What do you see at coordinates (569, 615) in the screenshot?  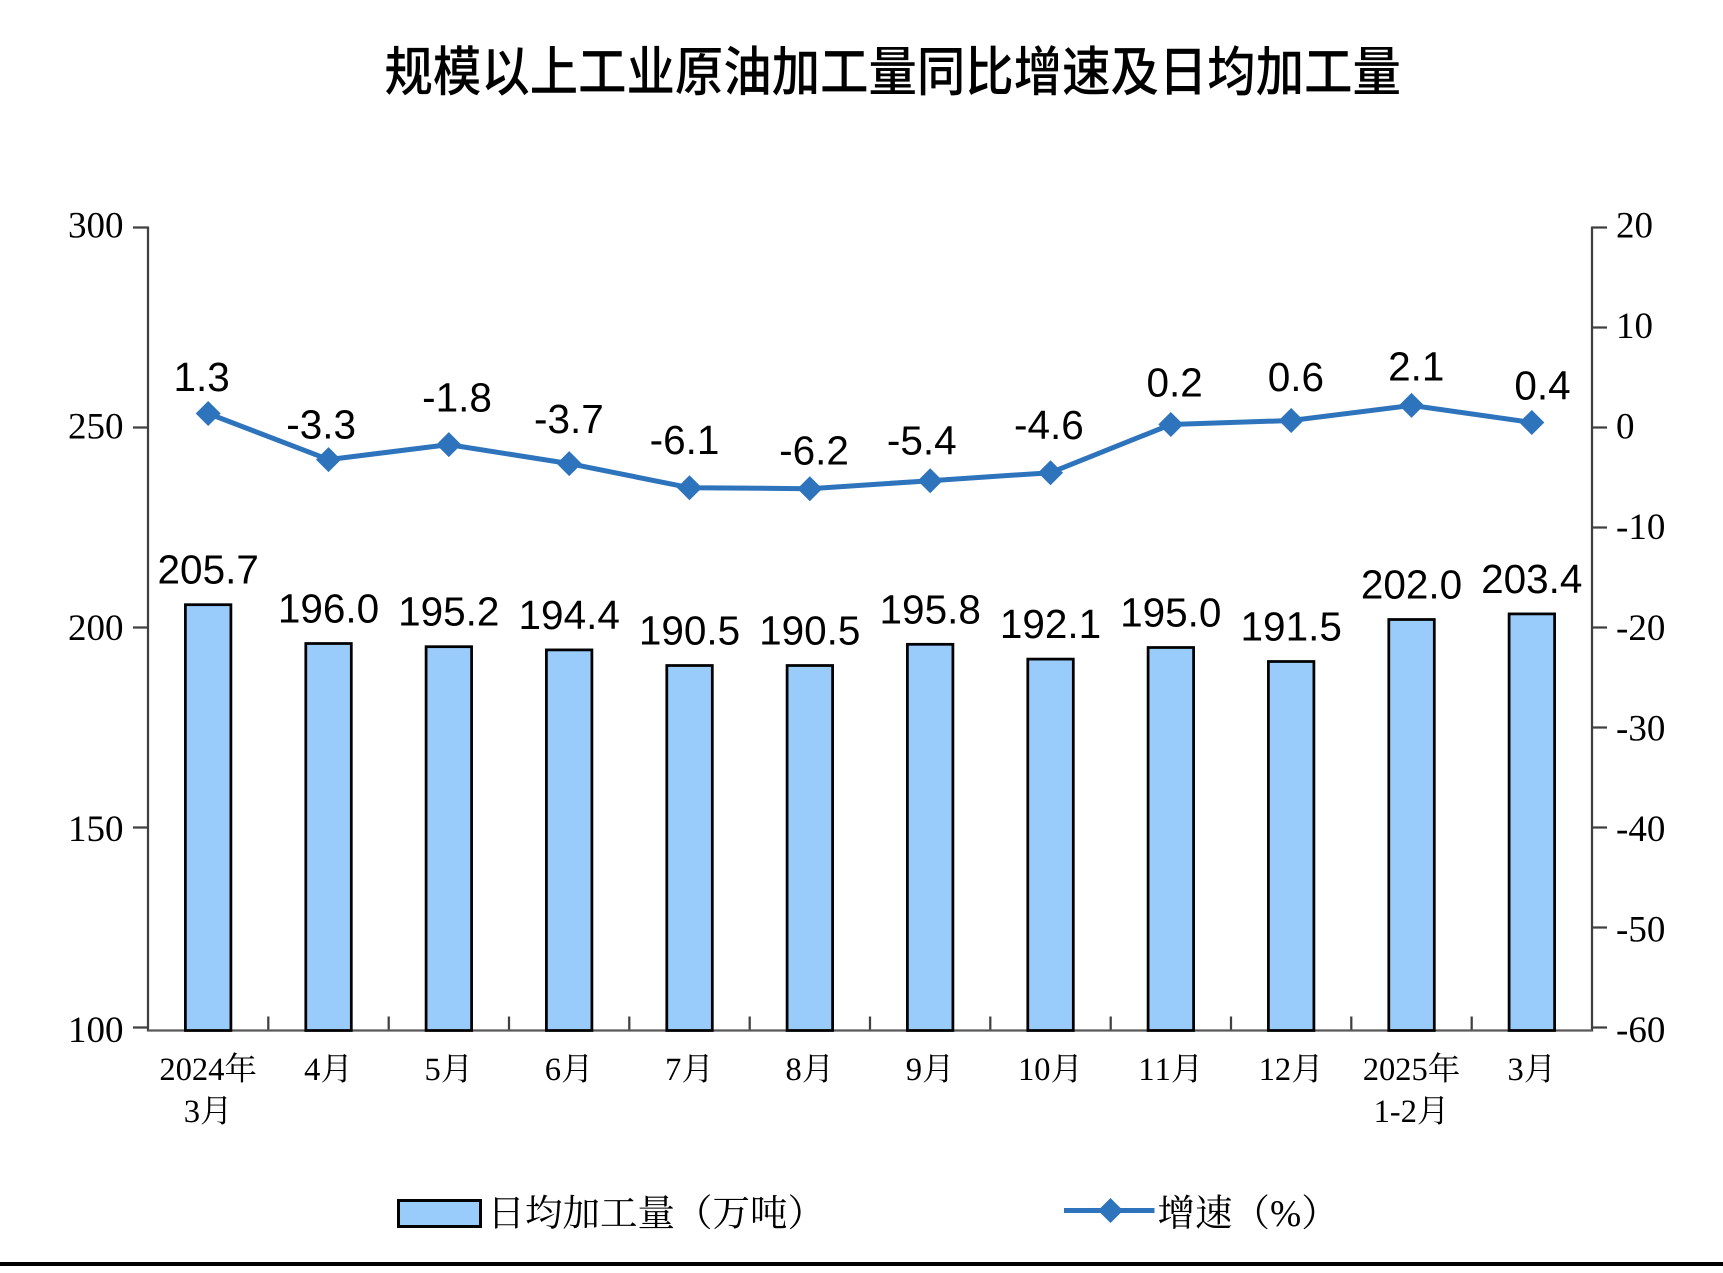 I see `svg-text: 194.4` at bounding box center [569, 615].